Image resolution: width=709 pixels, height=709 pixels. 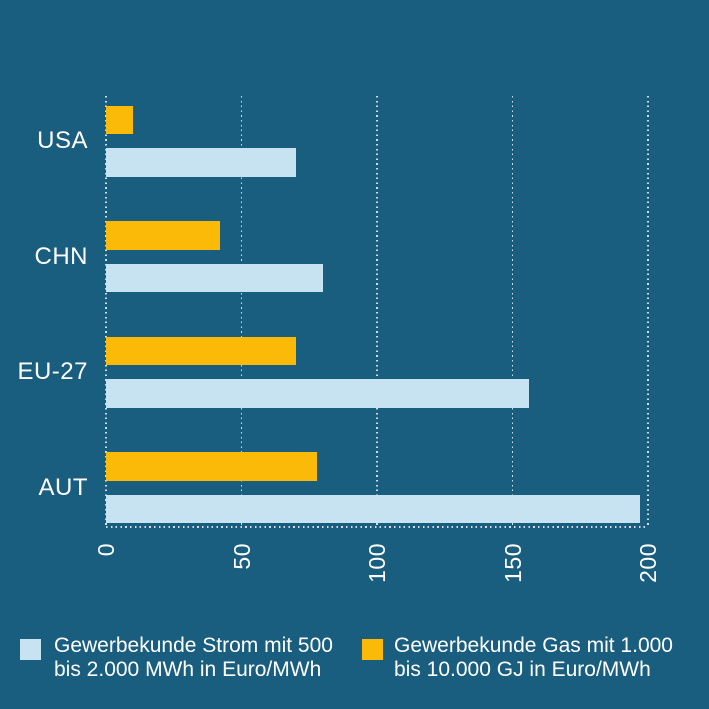 I want to click on legend-swatch-gas, so click(x=372, y=649).